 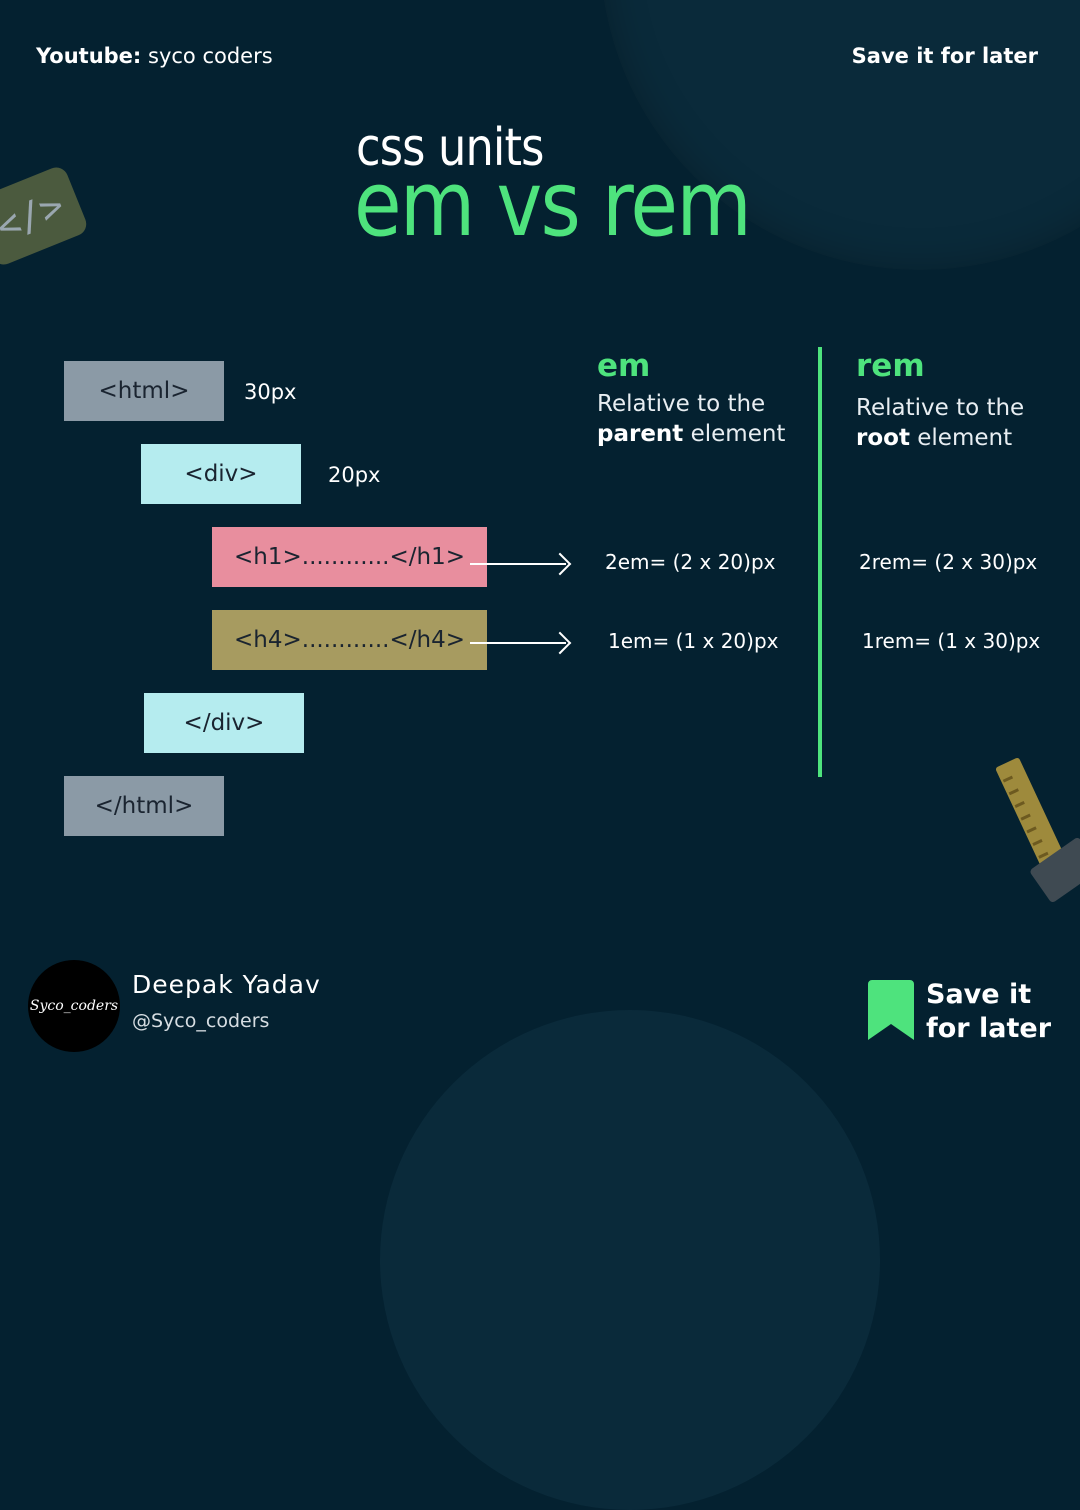 I want to click on bookmark-icon, so click(x=891, y=1010).